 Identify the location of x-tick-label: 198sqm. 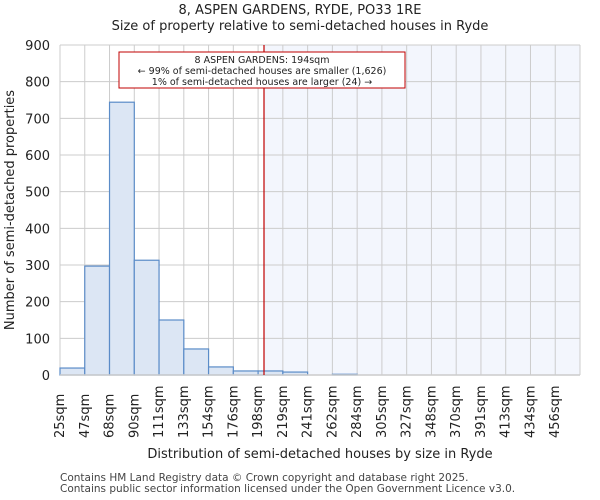
(258, 411).